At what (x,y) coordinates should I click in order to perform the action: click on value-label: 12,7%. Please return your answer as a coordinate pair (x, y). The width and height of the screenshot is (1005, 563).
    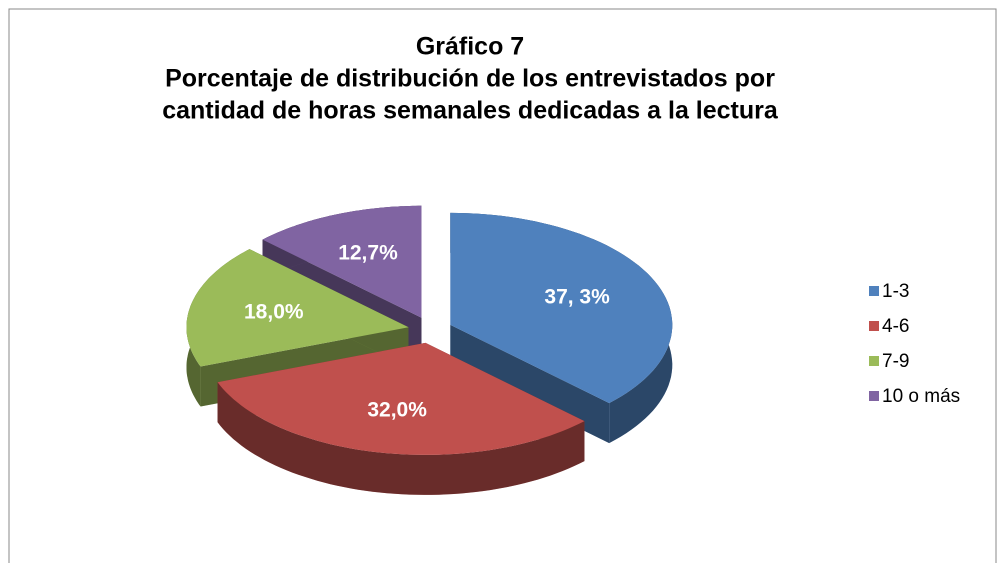
    Looking at the image, I should click on (368, 252).